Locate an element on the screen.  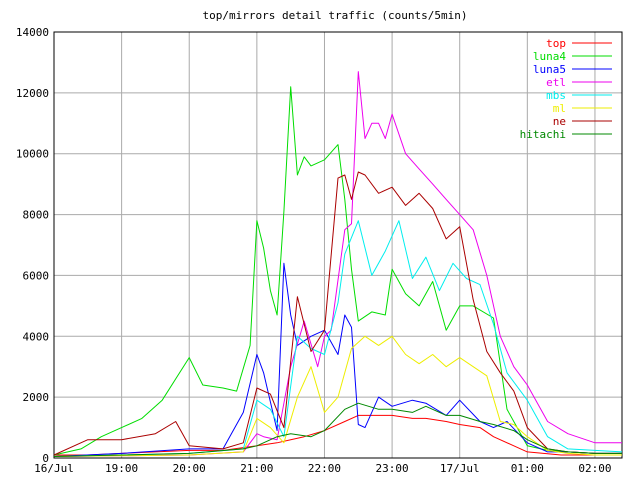
x-tick-label: 19:00 is located at coordinates (121, 468).